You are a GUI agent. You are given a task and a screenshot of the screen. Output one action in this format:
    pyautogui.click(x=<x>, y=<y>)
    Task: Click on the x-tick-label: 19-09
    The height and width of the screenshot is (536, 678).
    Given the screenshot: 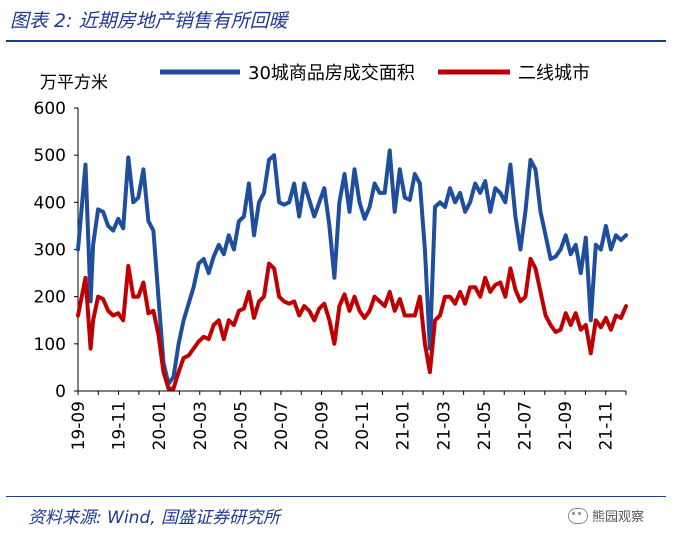 What is the action you would take?
    pyautogui.click(x=79, y=425)
    